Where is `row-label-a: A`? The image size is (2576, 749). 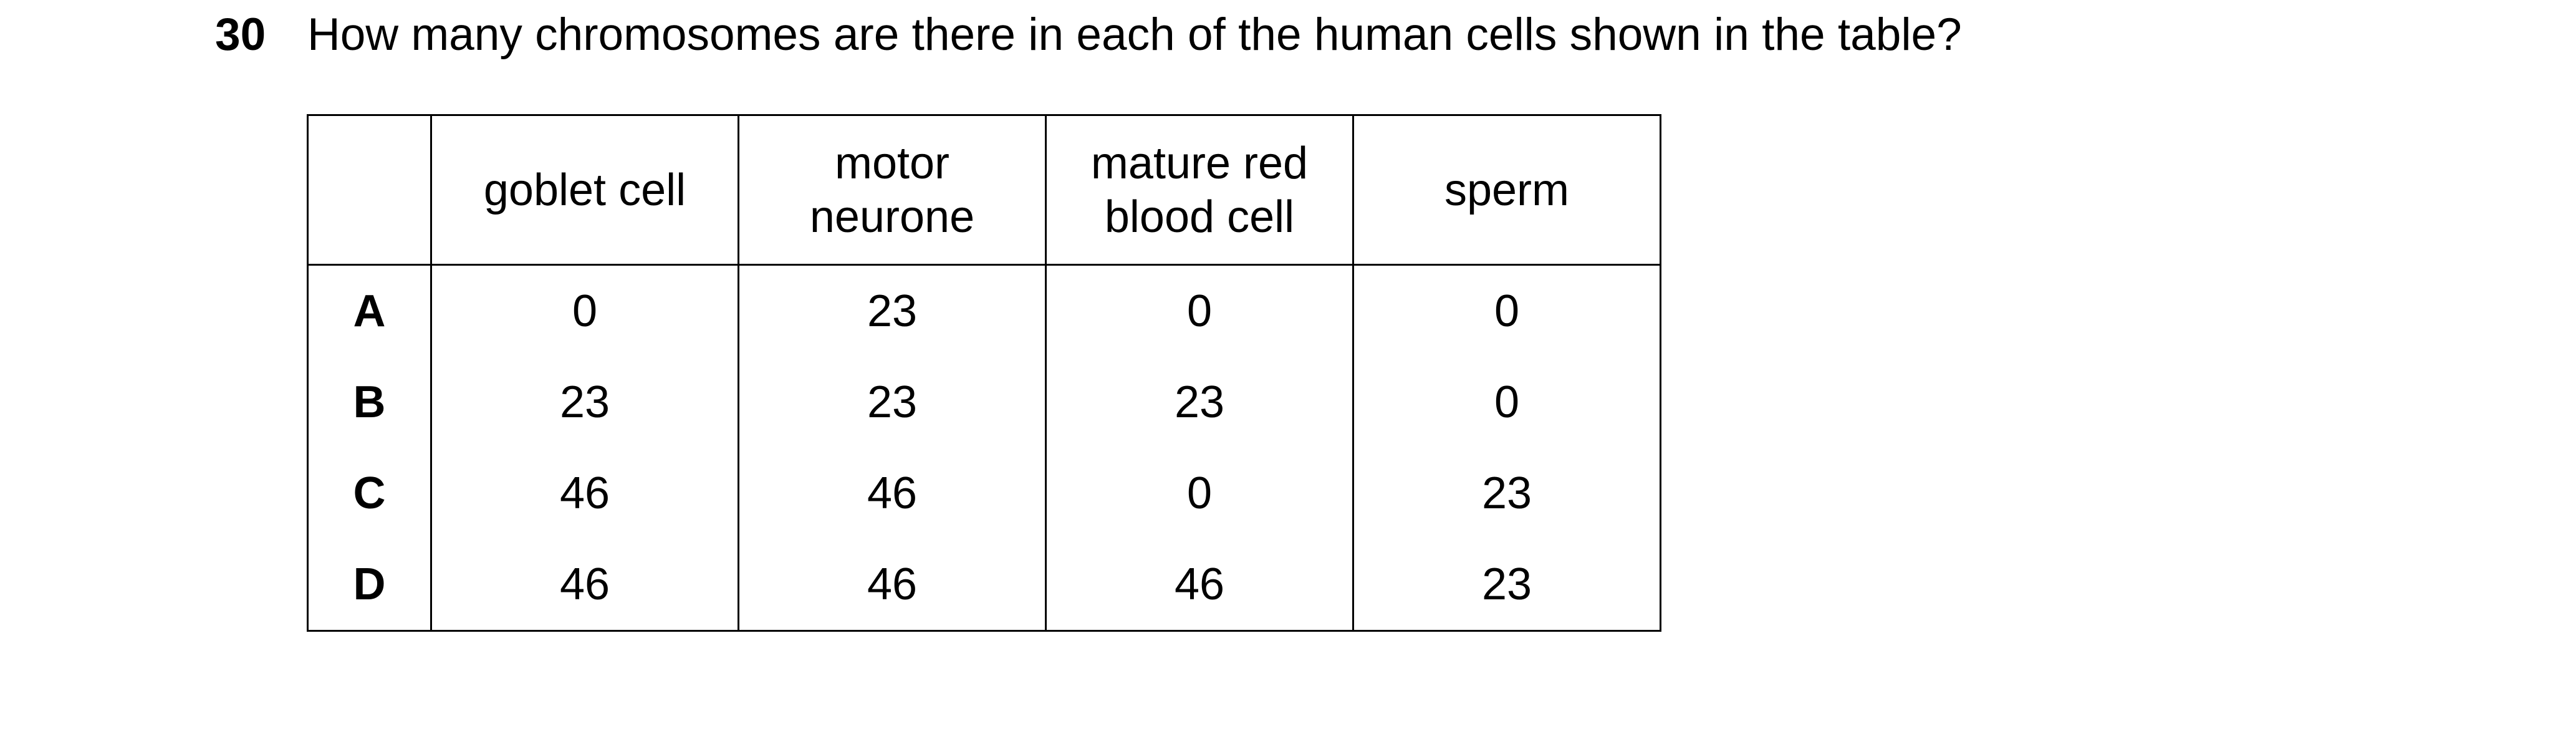 row-label-a: A is located at coordinates (369, 310).